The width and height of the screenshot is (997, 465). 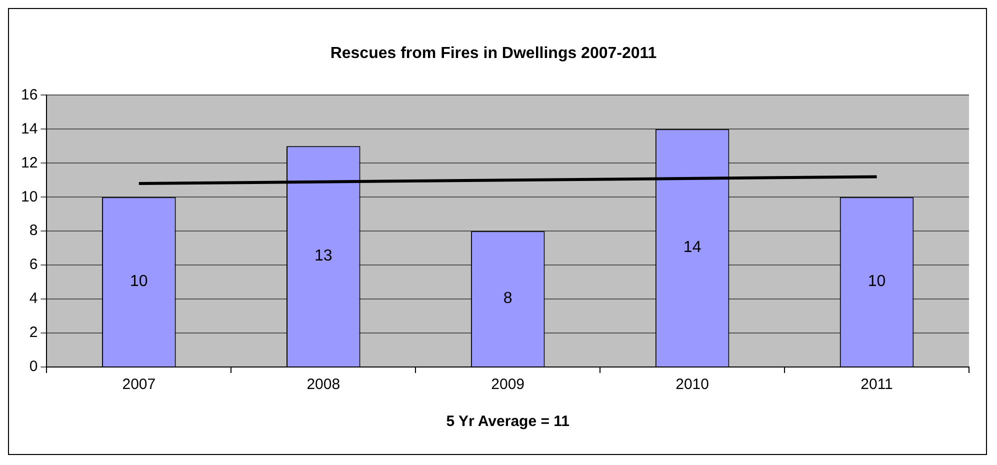 What do you see at coordinates (29, 163) in the screenshot?
I see `y-tick-label: 12` at bounding box center [29, 163].